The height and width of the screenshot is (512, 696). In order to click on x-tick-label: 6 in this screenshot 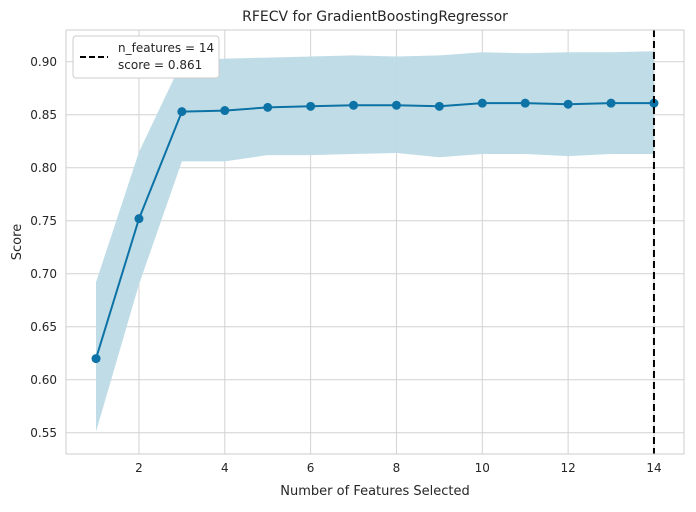, I will do `click(311, 468)`.